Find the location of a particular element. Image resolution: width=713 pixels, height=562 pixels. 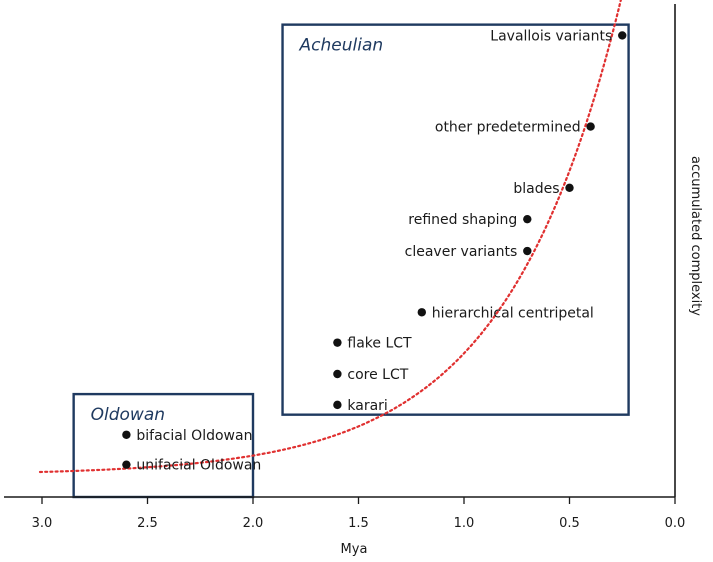

x-axis-ticks: 3.0 2.5 2.0 1.5 1.0 0.5 0.0 is located at coordinates (359, 514).